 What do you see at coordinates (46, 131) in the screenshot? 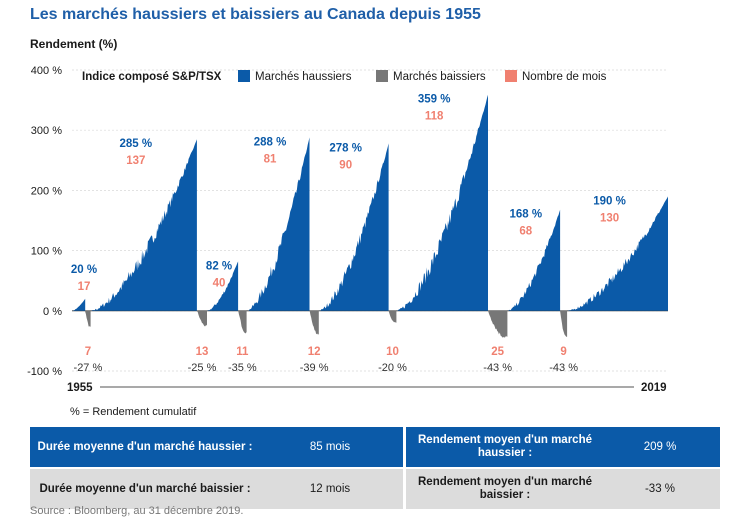
I see `y-tick-label: 300 %` at bounding box center [46, 131].